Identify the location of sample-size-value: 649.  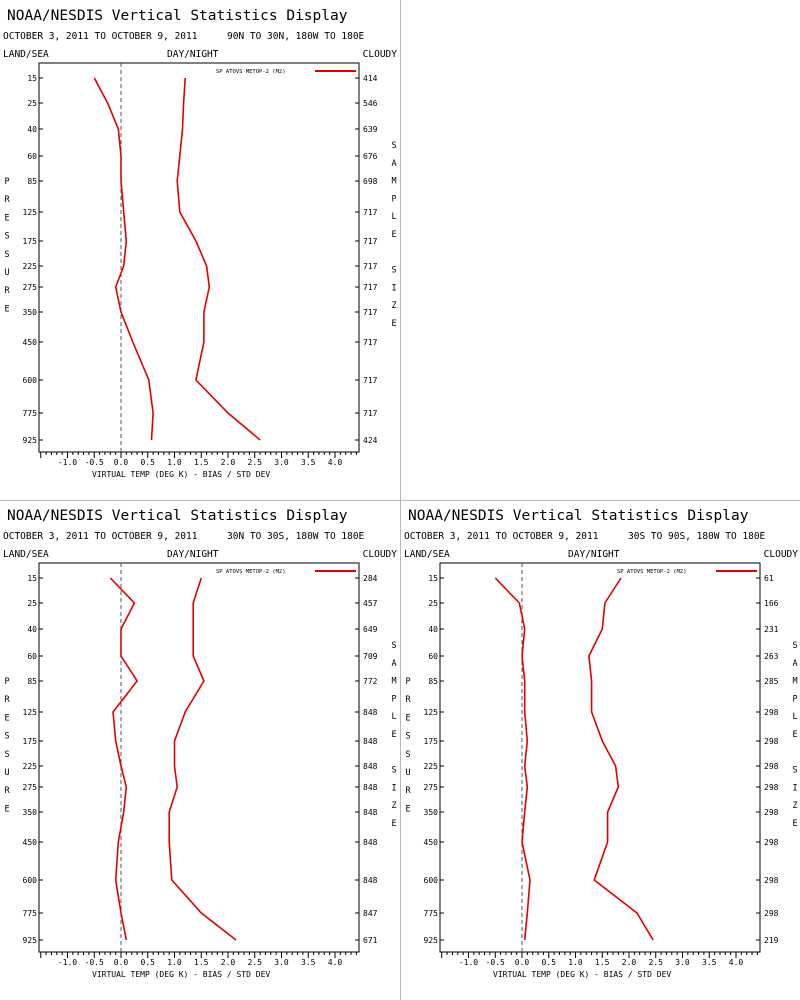
(370, 629).